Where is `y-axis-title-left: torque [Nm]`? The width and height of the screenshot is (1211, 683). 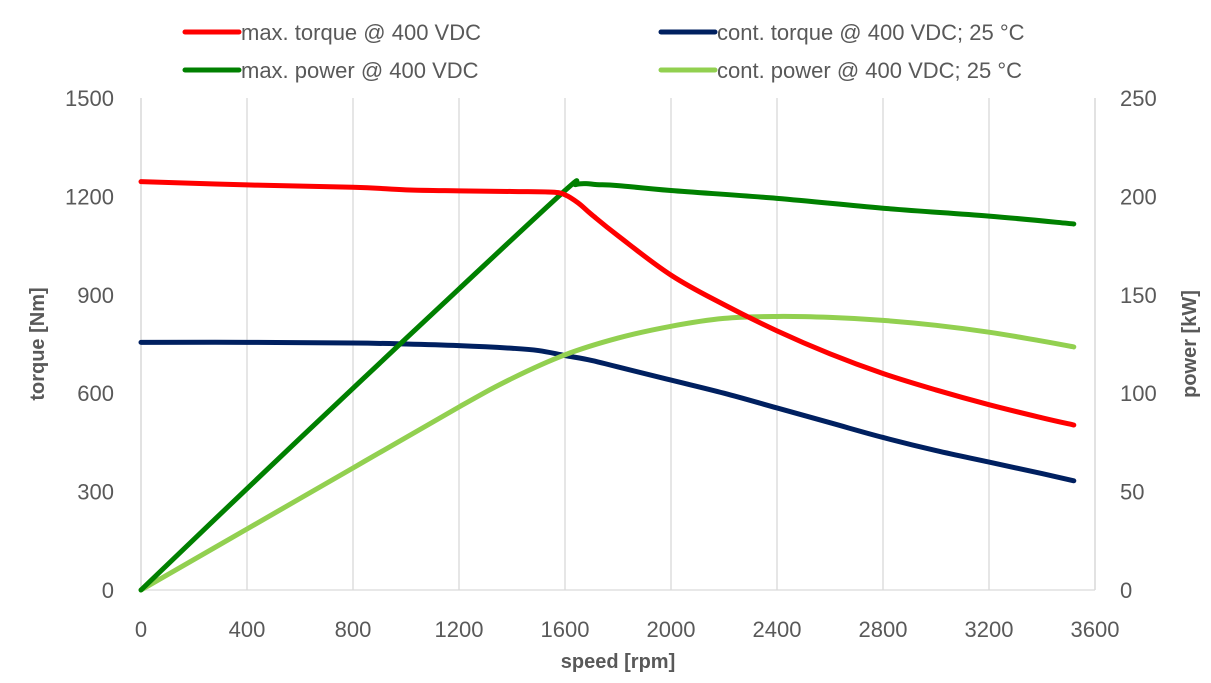 y-axis-title-left: torque [Nm] is located at coordinates (38, 343).